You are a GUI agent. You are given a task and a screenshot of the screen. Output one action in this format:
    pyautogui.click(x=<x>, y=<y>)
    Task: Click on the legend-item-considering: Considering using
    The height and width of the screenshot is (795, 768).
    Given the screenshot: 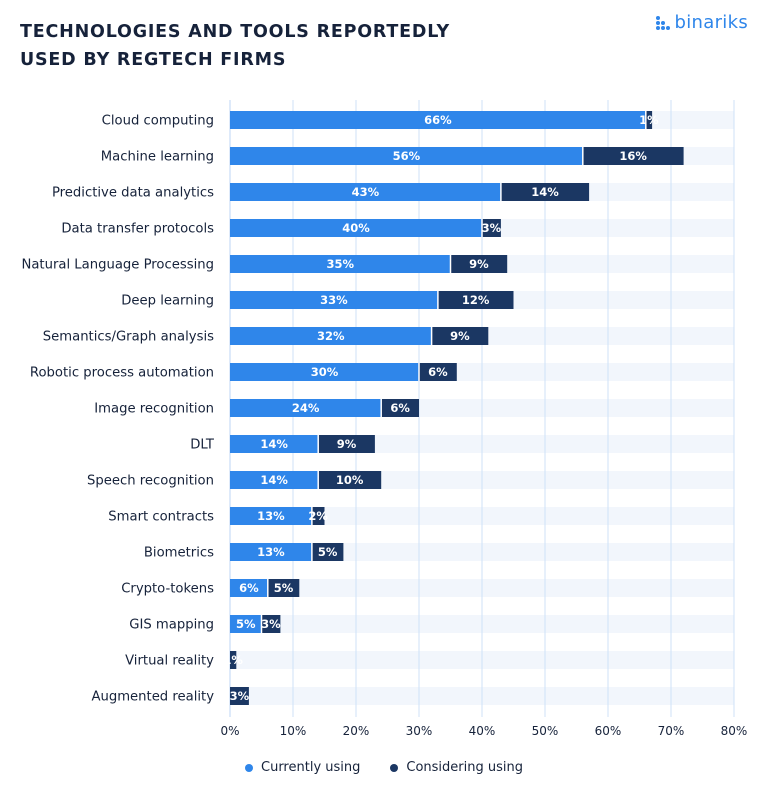 What is the action you would take?
    pyautogui.click(x=456, y=767)
    